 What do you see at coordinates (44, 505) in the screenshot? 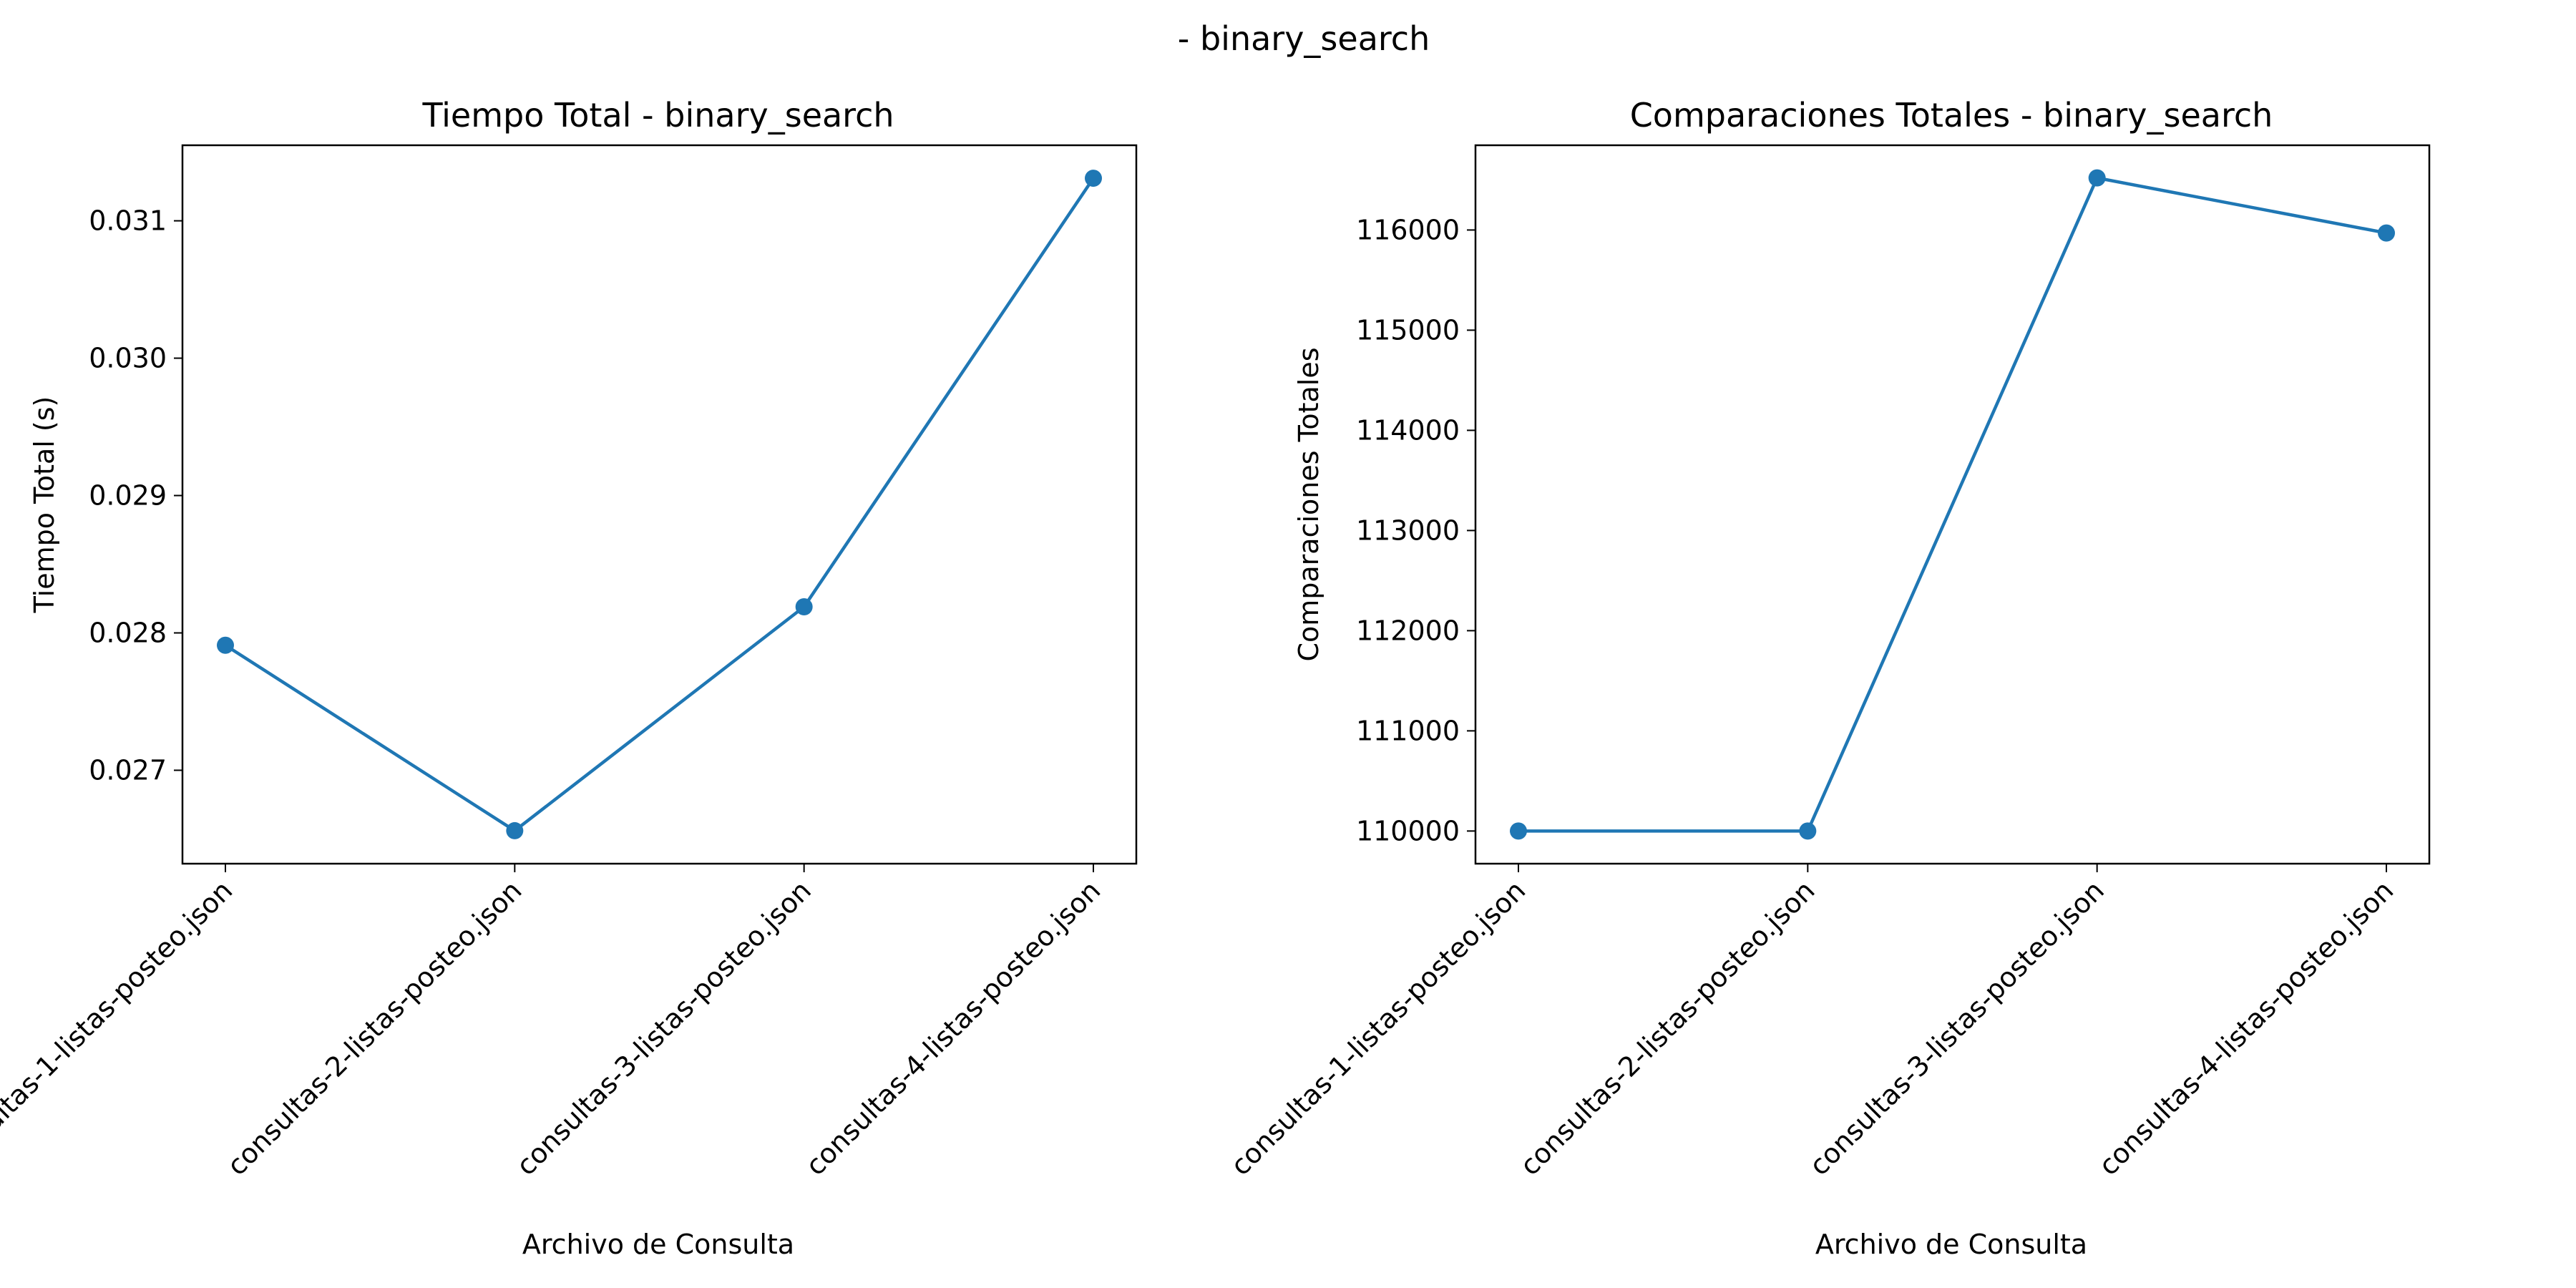
I see `time-chart-ylabel: Tiempo Total (s)` at bounding box center [44, 505].